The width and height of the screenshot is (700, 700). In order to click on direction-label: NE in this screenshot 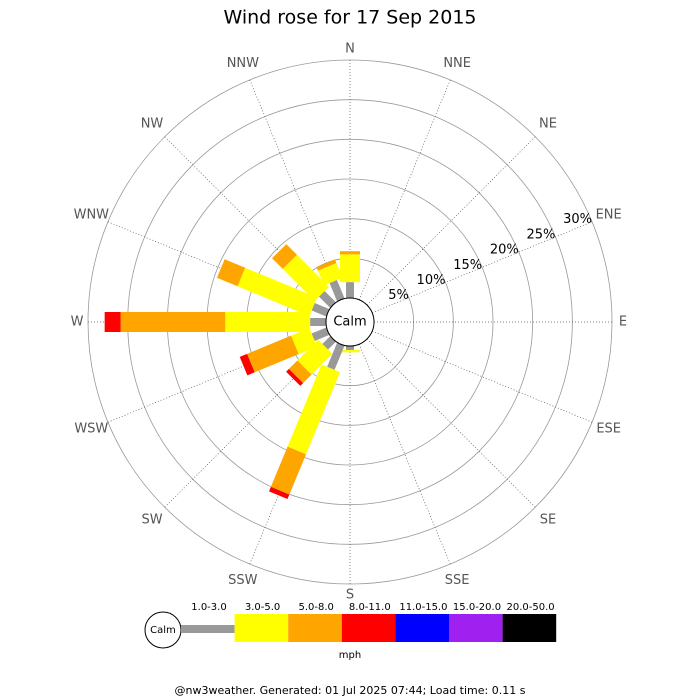, I will do `click(548, 124)`.